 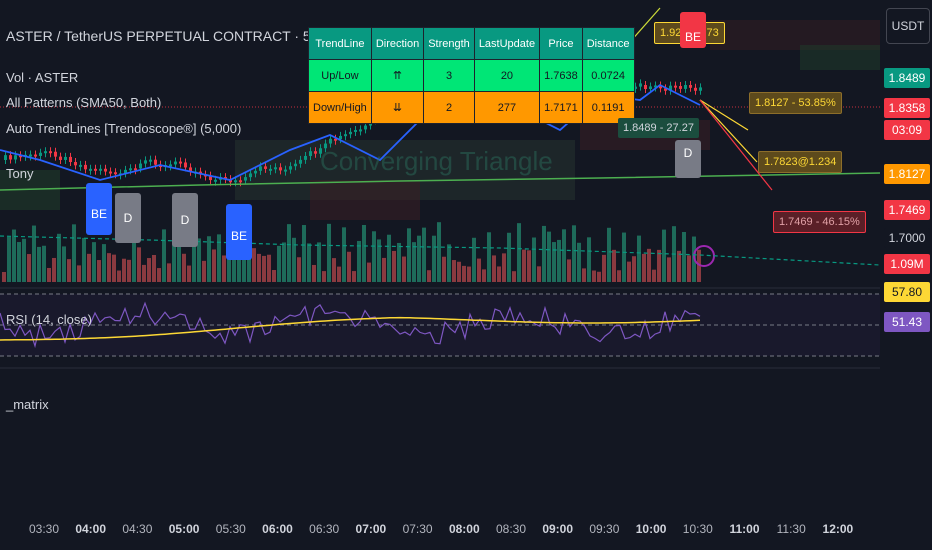 I want to click on time-tick: 04:00, so click(x=91, y=529).